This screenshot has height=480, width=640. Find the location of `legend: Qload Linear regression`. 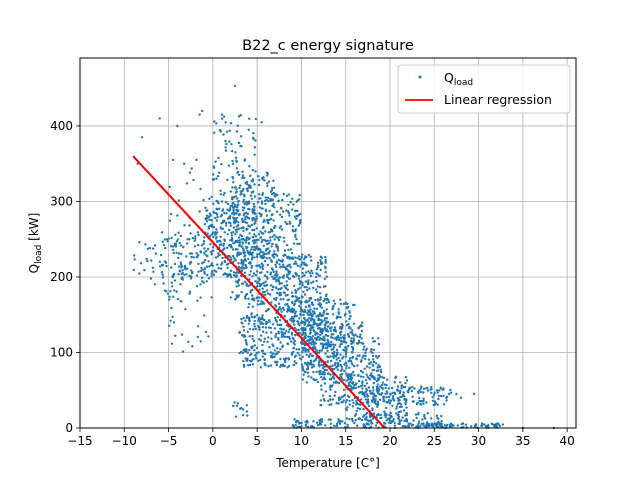

legend: Qload Linear regression is located at coordinates (484, 89).